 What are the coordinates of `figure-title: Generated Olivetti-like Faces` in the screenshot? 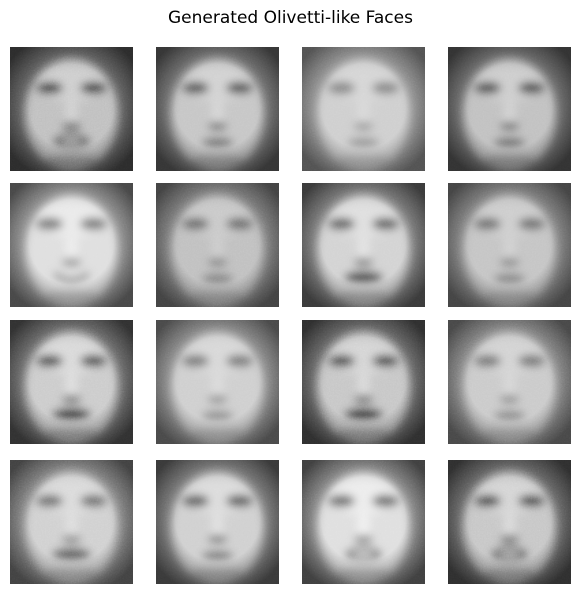 It's located at (290, 18).